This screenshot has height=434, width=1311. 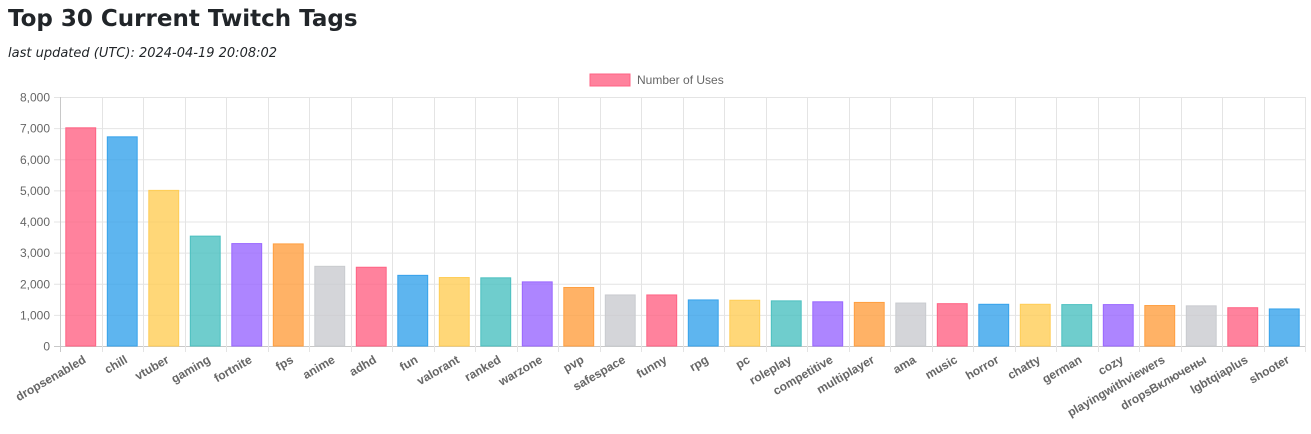 What do you see at coordinates (745, 323) in the screenshot?
I see `bar-pc` at bounding box center [745, 323].